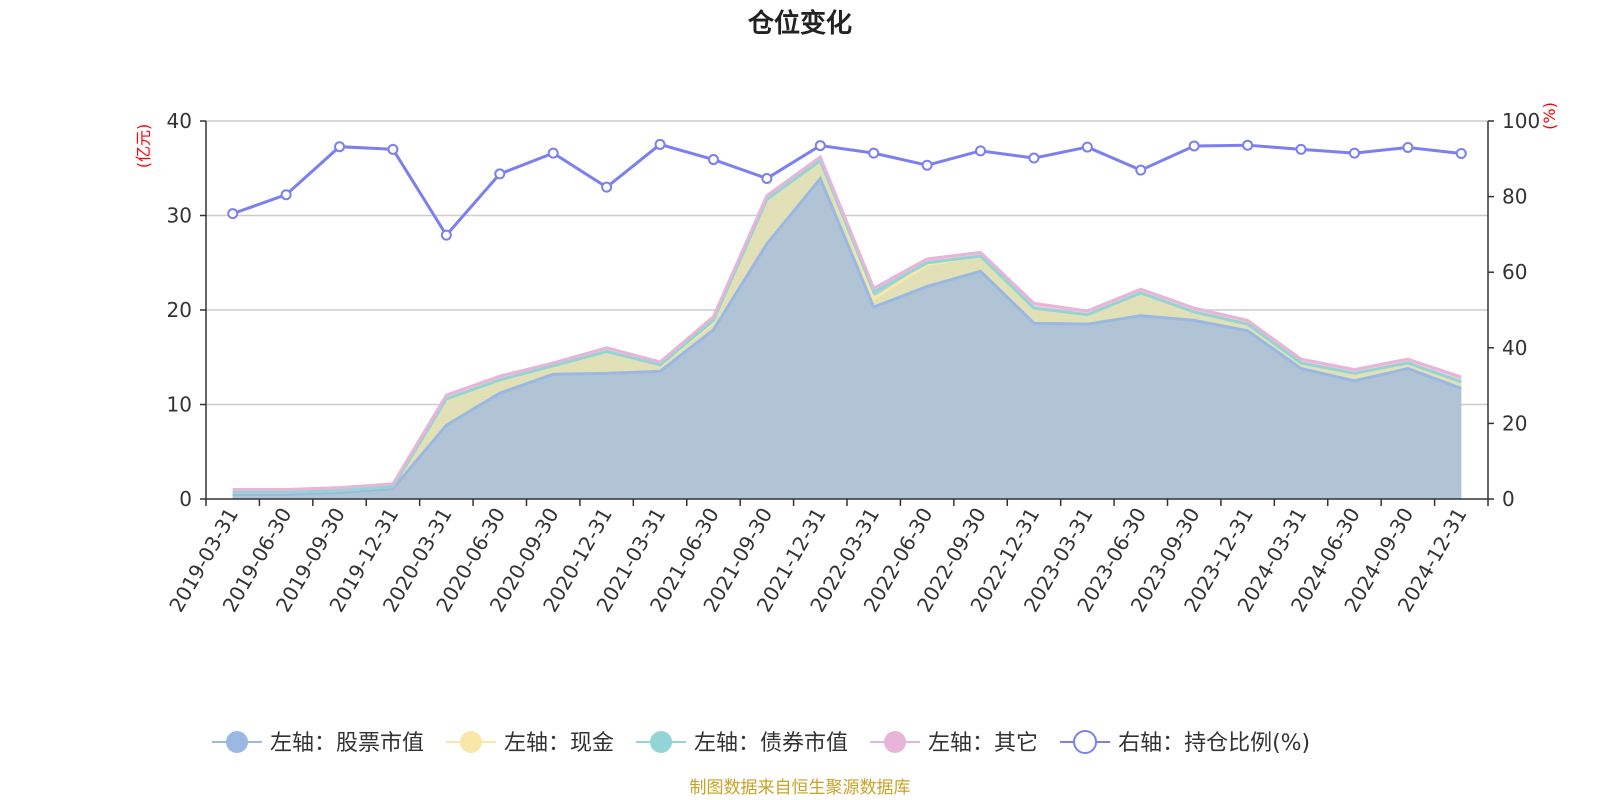 The height and width of the screenshot is (800, 1600). I want to click on legend-item: 左轴：股票市值, so click(318, 743).